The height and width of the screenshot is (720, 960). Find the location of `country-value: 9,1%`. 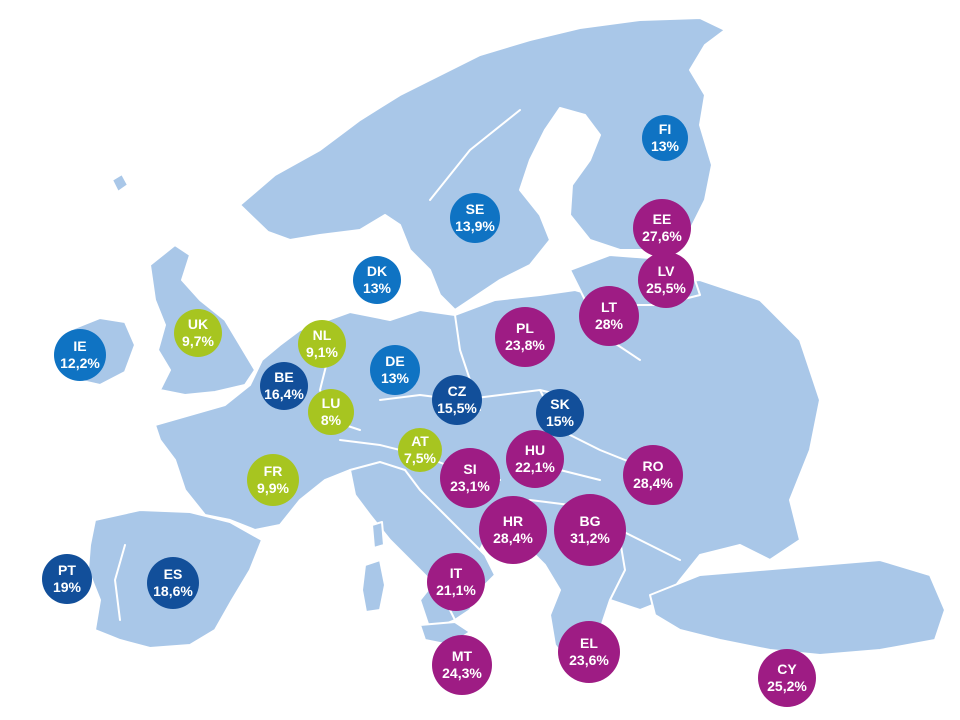

country-value: 9,1% is located at coordinates (322, 352).